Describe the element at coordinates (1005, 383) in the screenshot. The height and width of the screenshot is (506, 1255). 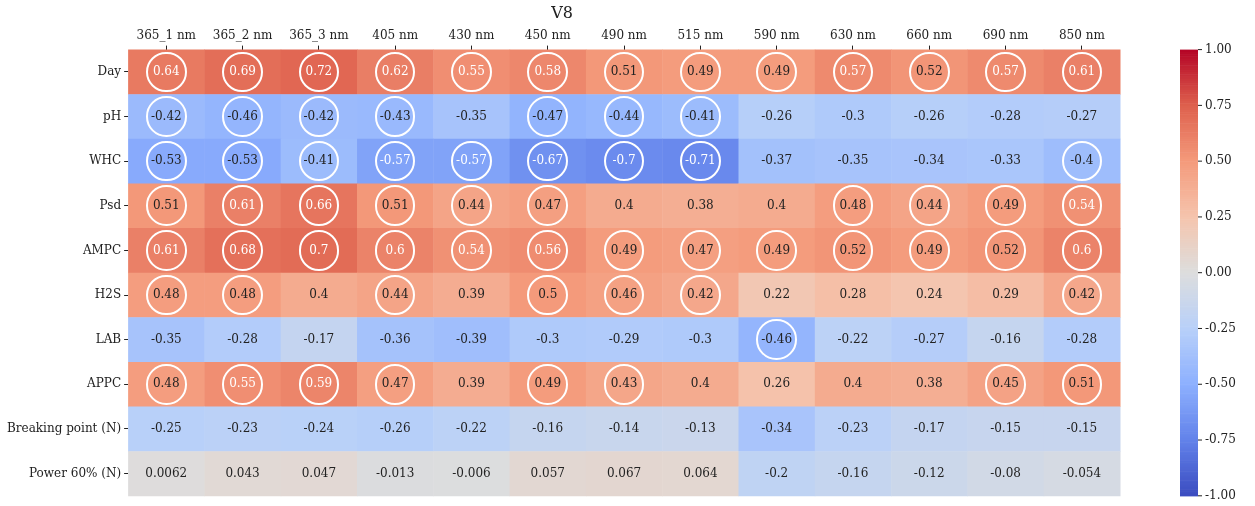
I see `data-label: 0.45` at that location.